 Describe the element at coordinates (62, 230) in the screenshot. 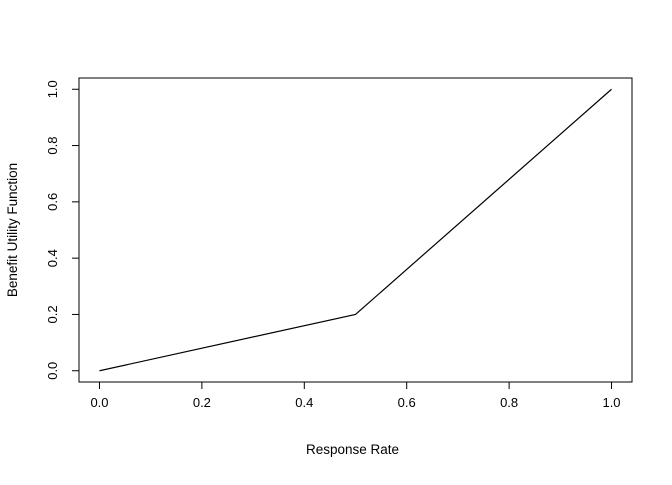

I see `y-axis-ticks: 0.0 0.2 0.4 0.6 0.8 1.0` at that location.